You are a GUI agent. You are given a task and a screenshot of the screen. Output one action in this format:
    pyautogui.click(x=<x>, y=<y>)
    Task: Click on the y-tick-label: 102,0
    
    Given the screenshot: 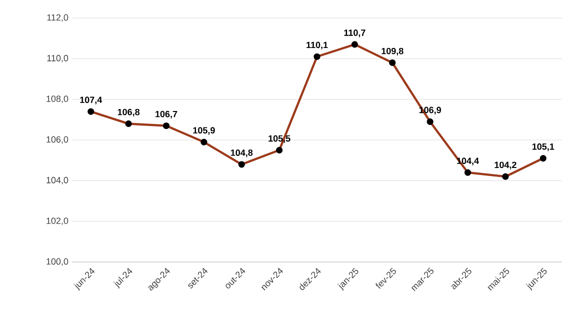 What is the action you would take?
    pyautogui.click(x=57, y=222)
    